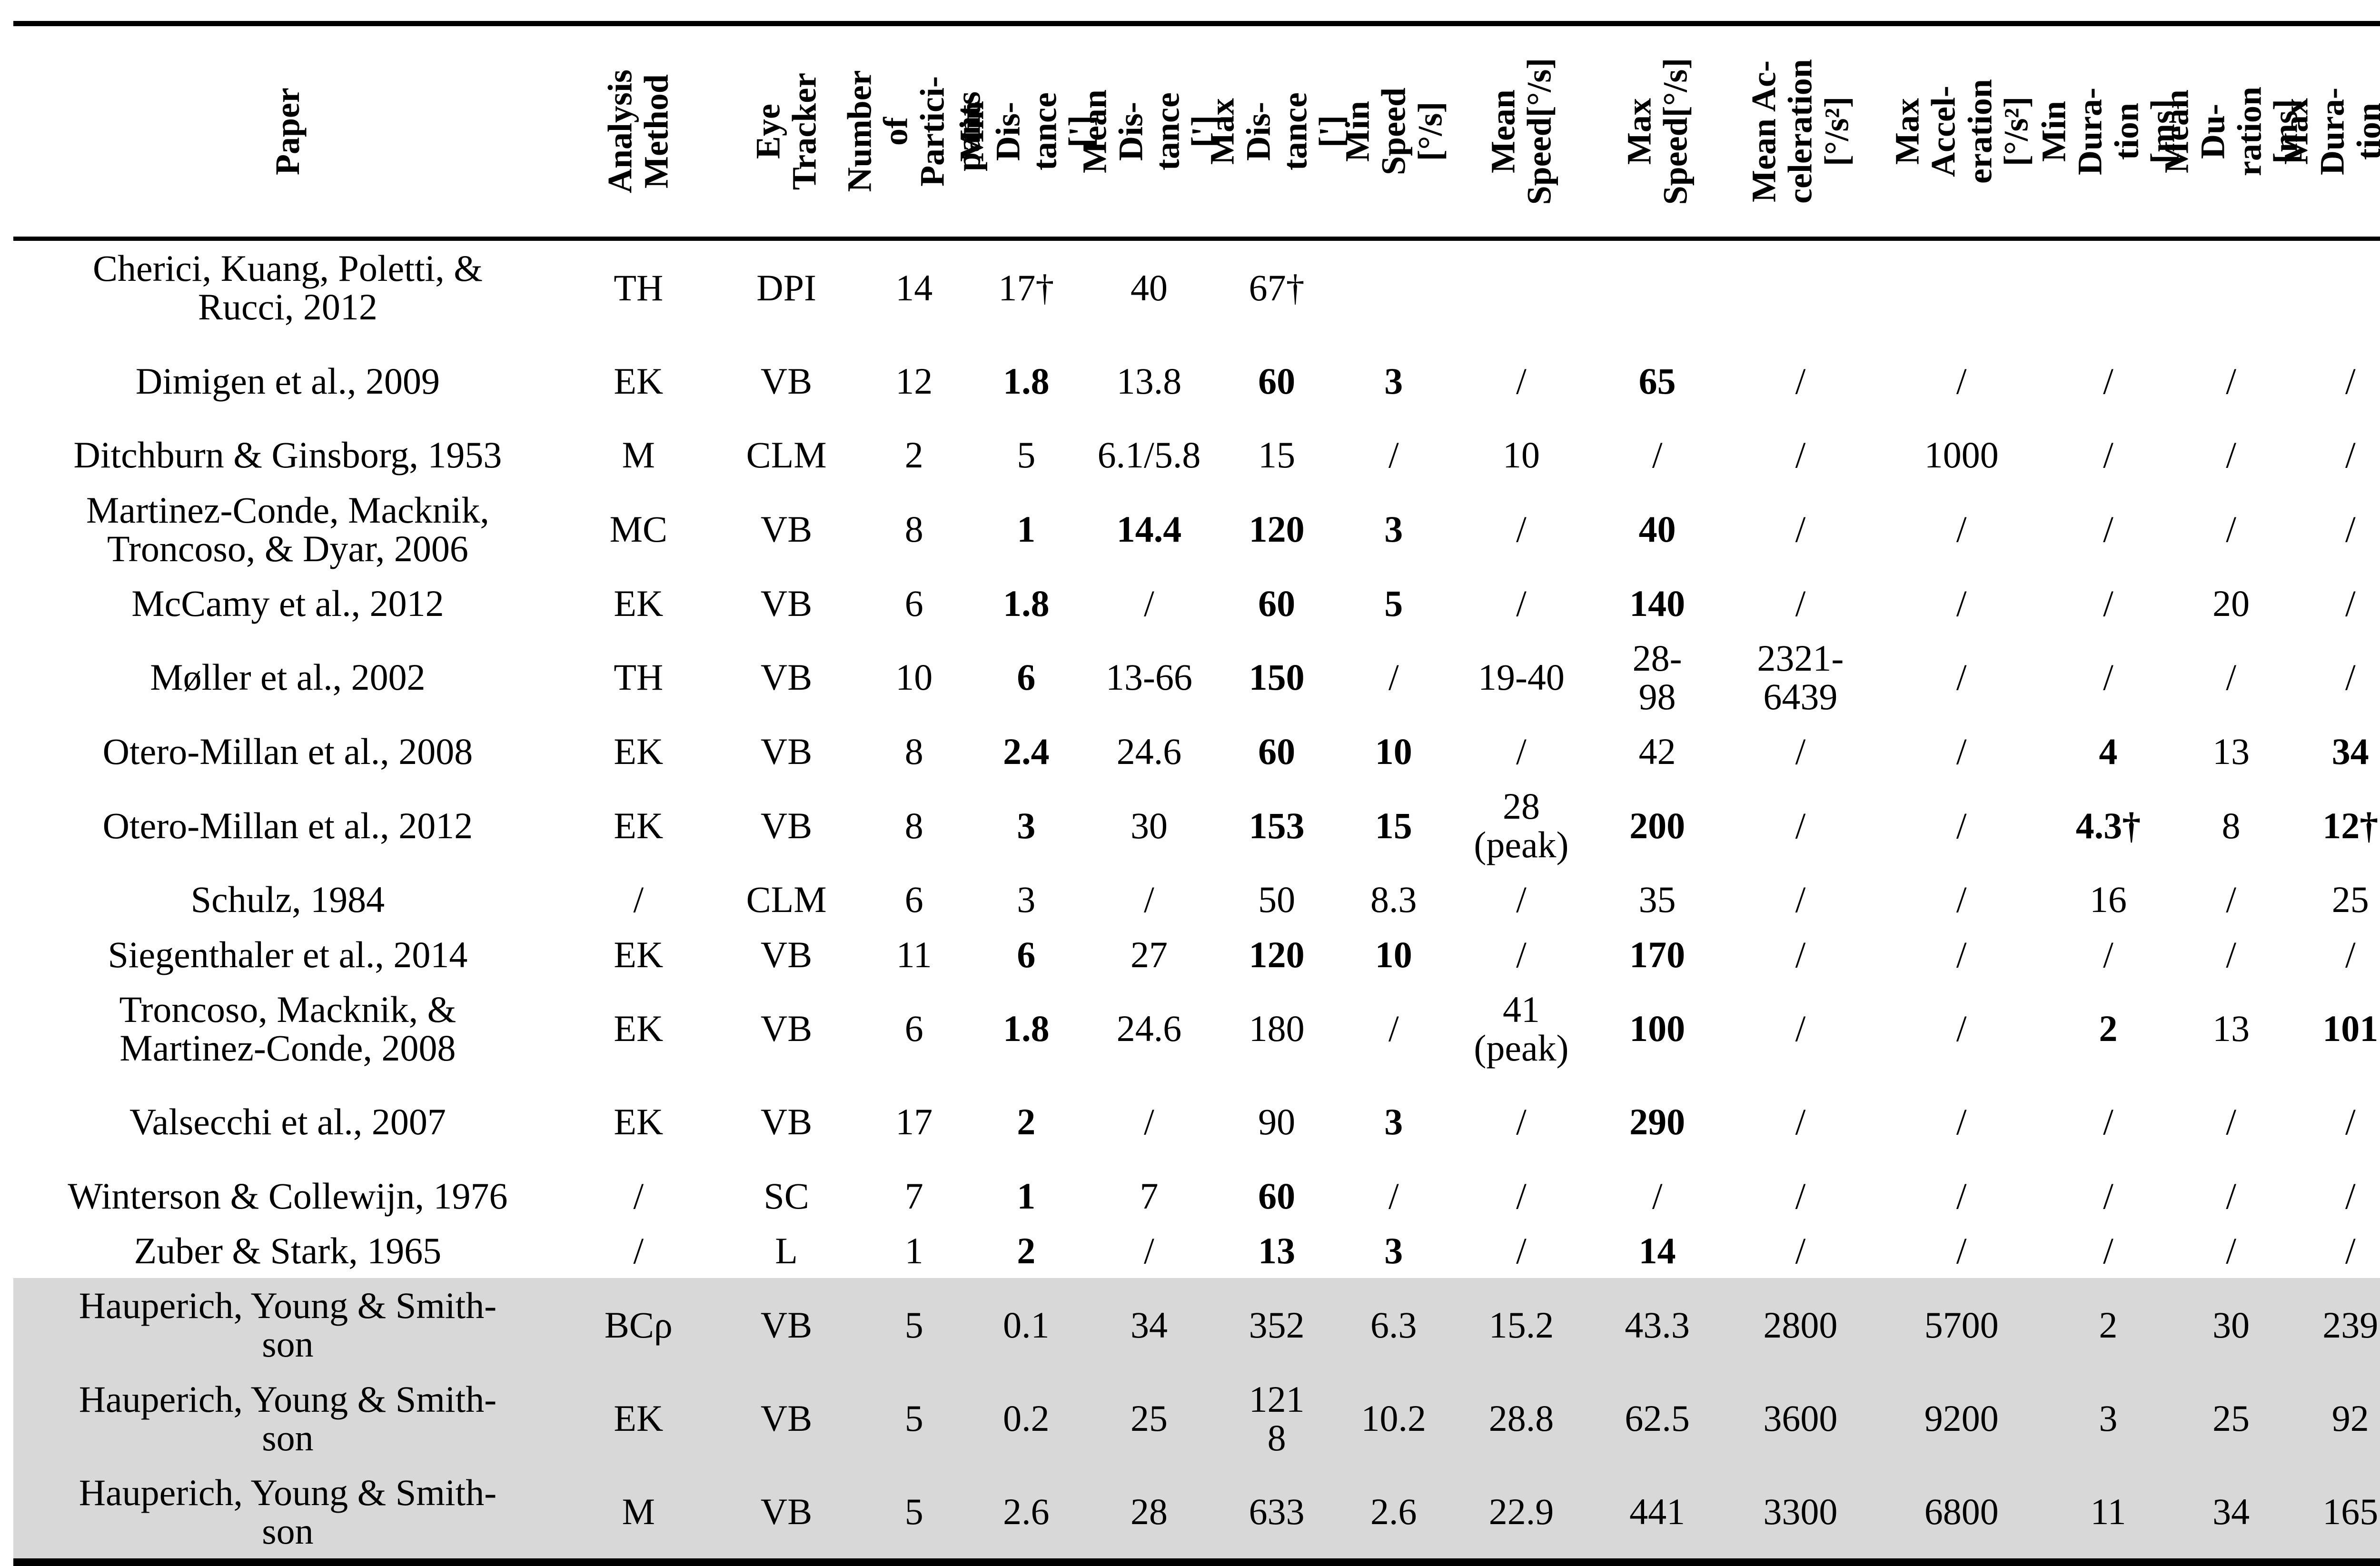 The image size is (2380, 1566). Describe the element at coordinates (2231, 825) in the screenshot. I see `cell-mean-duration: 8` at that location.